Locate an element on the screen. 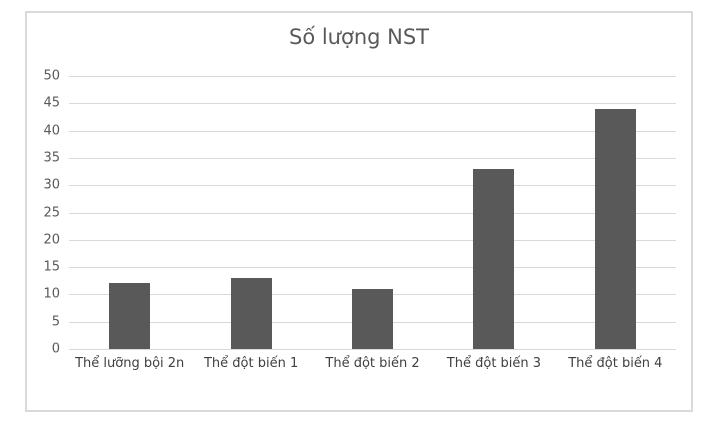 This screenshot has height=422, width=715. y-axis-tick-label: 35 is located at coordinates (51, 158).